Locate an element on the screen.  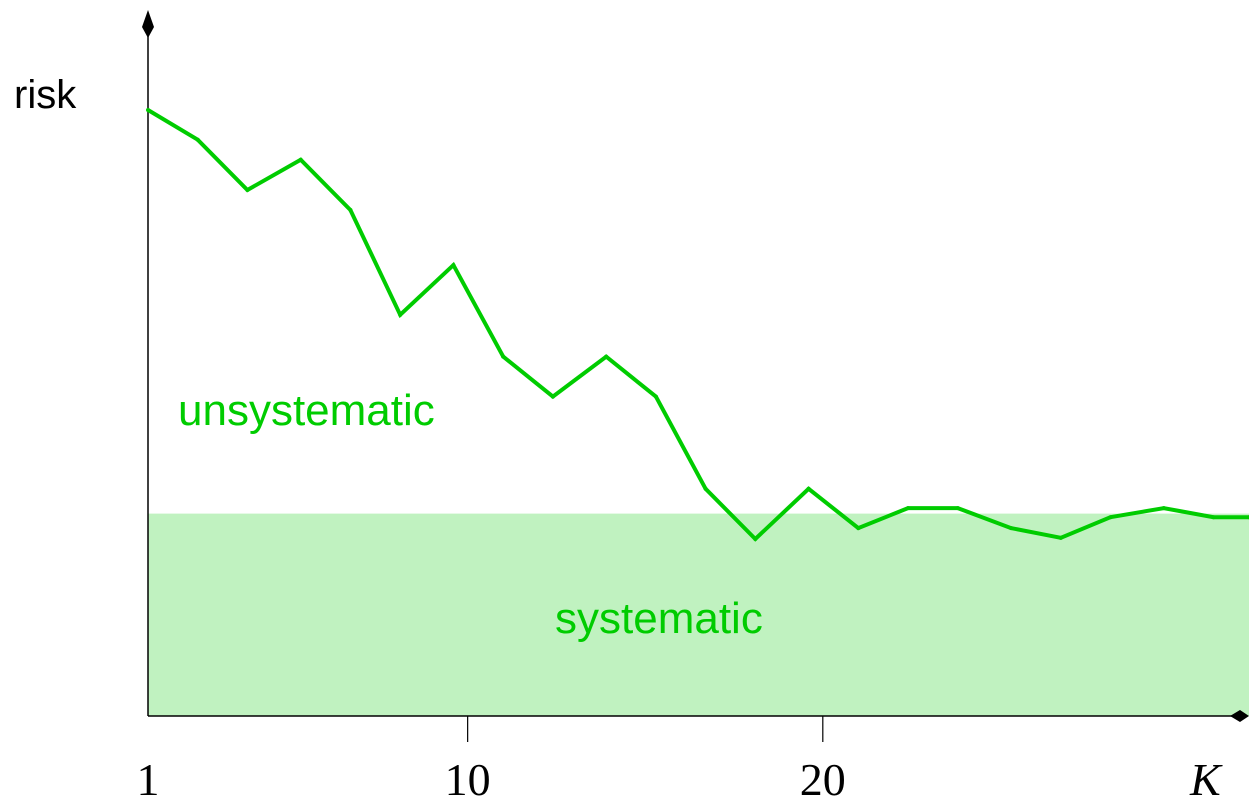
x-axis-label: K is located at coordinates (1206, 778).